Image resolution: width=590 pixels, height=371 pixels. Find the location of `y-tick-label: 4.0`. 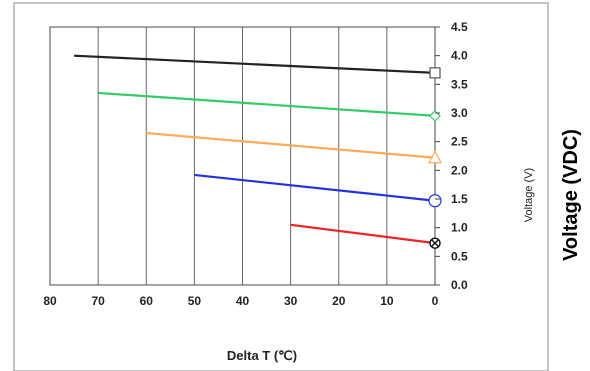

y-tick-label: 4.0 is located at coordinates (459, 56).